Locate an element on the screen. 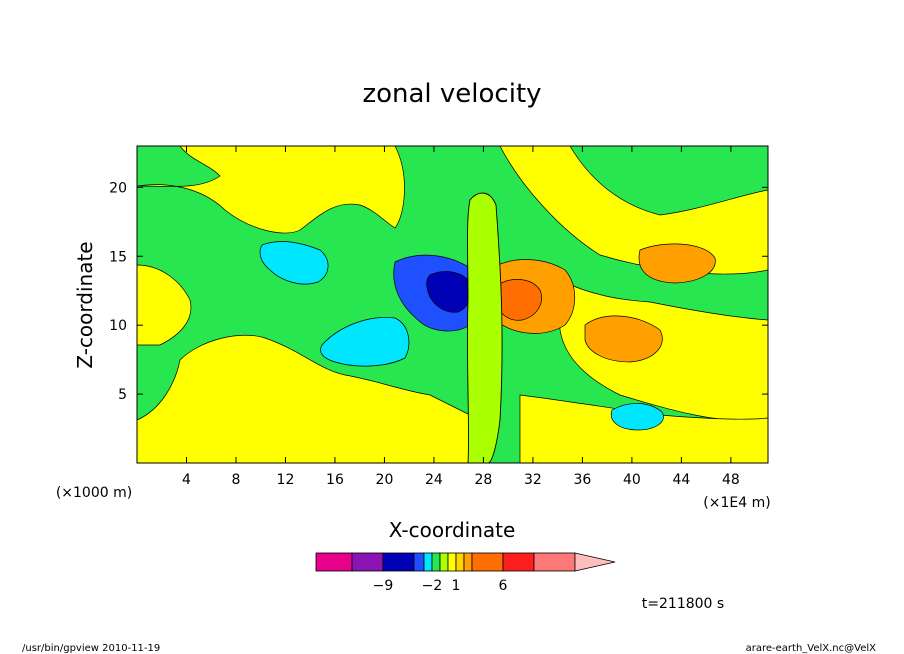 This screenshot has width=904, height=654. footer-left: /usr/bin/gpview 2010-11-19 is located at coordinates (91, 648).